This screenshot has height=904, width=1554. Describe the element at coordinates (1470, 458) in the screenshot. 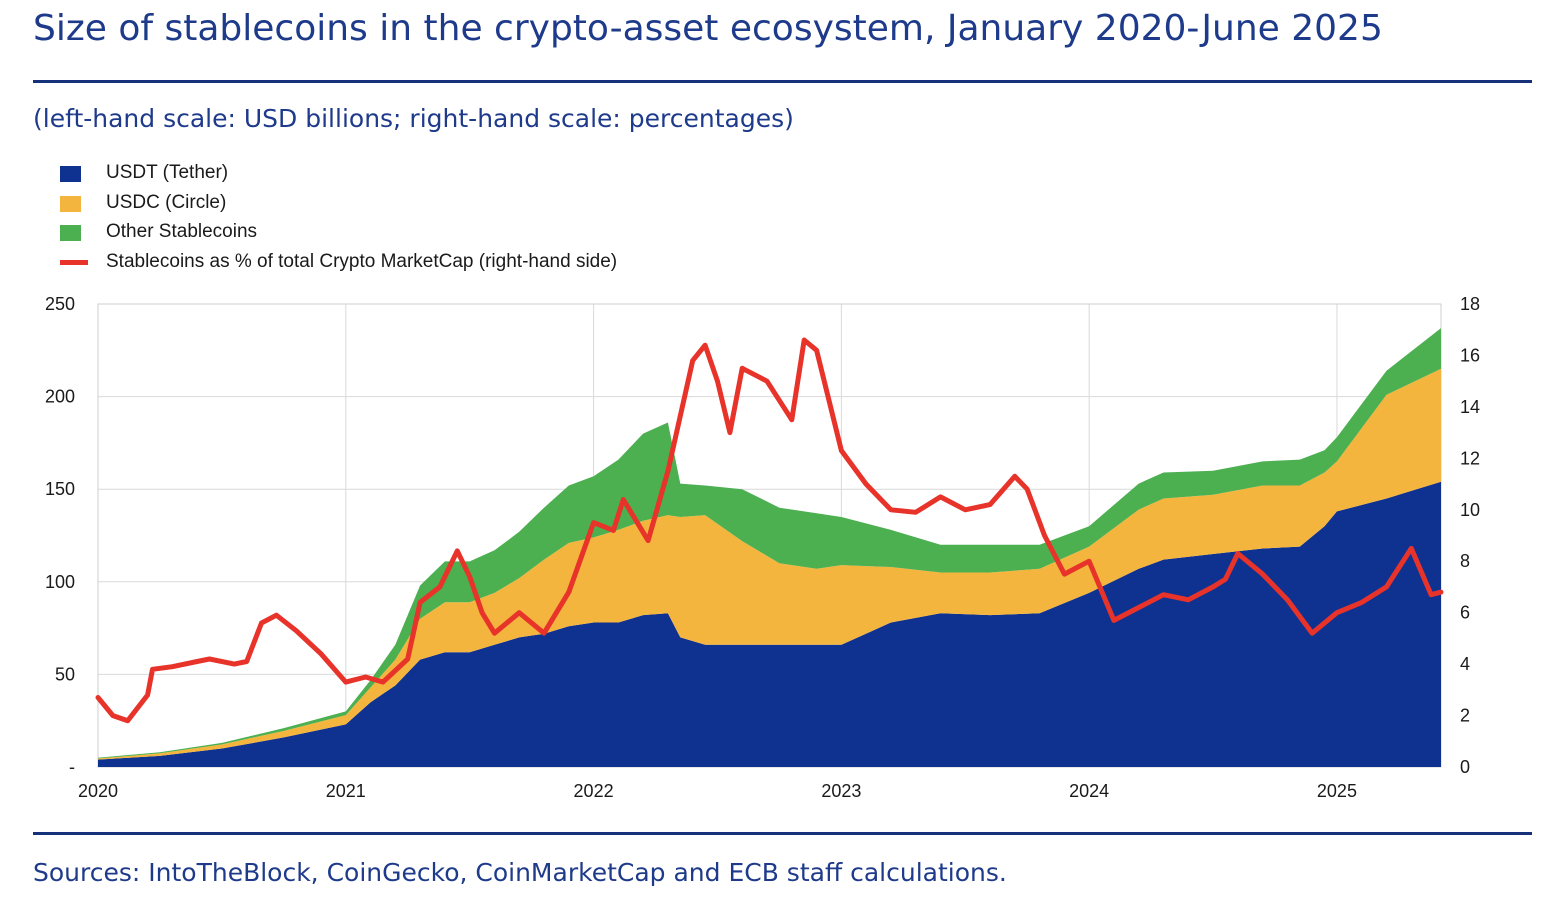

I see `right-axis-tick-label: 12` at that location.